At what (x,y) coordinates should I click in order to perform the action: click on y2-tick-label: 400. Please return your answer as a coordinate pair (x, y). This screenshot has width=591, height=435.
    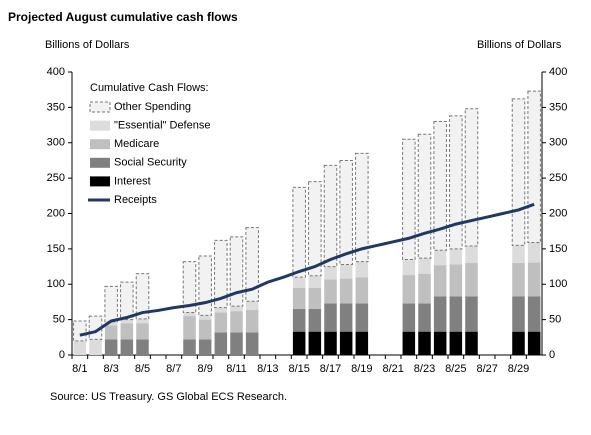
    Looking at the image, I should click on (558, 72).